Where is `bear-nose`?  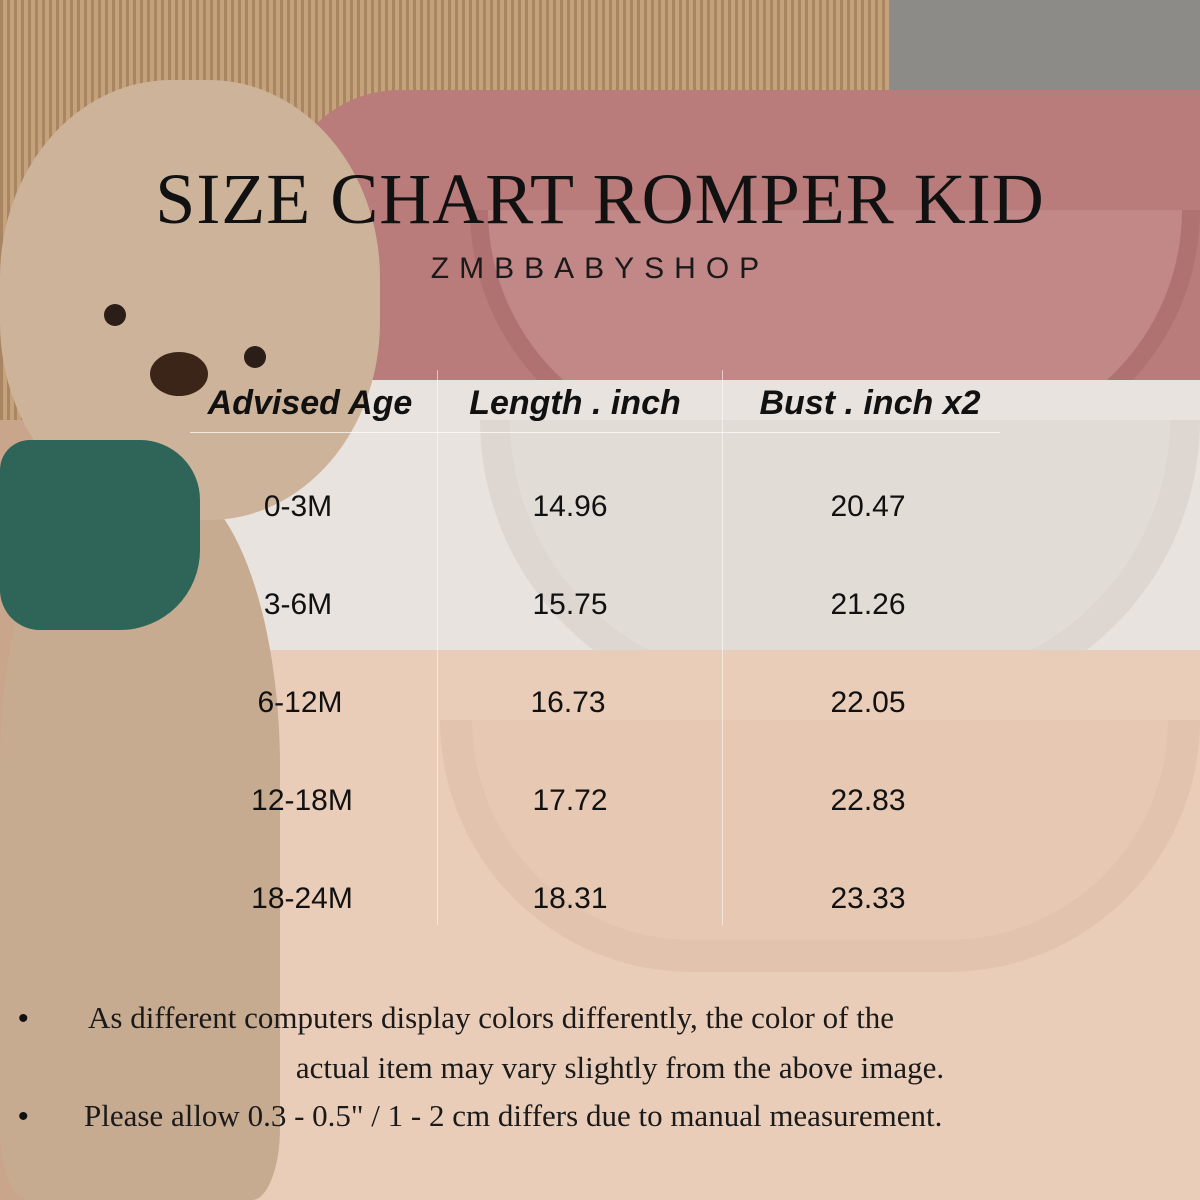
bear-nose is located at coordinates (179, 374).